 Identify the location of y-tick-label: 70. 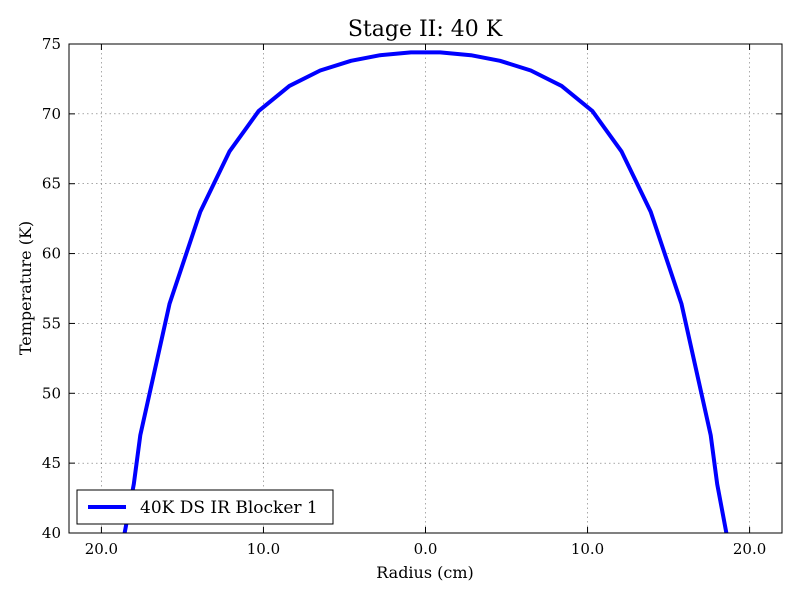
(51, 114).